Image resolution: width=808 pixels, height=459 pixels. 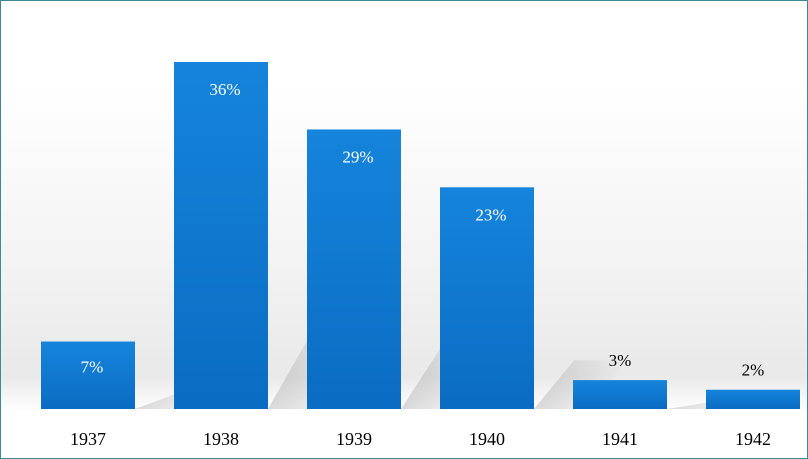 I want to click on category-label-1940: 1940, so click(x=487, y=439).